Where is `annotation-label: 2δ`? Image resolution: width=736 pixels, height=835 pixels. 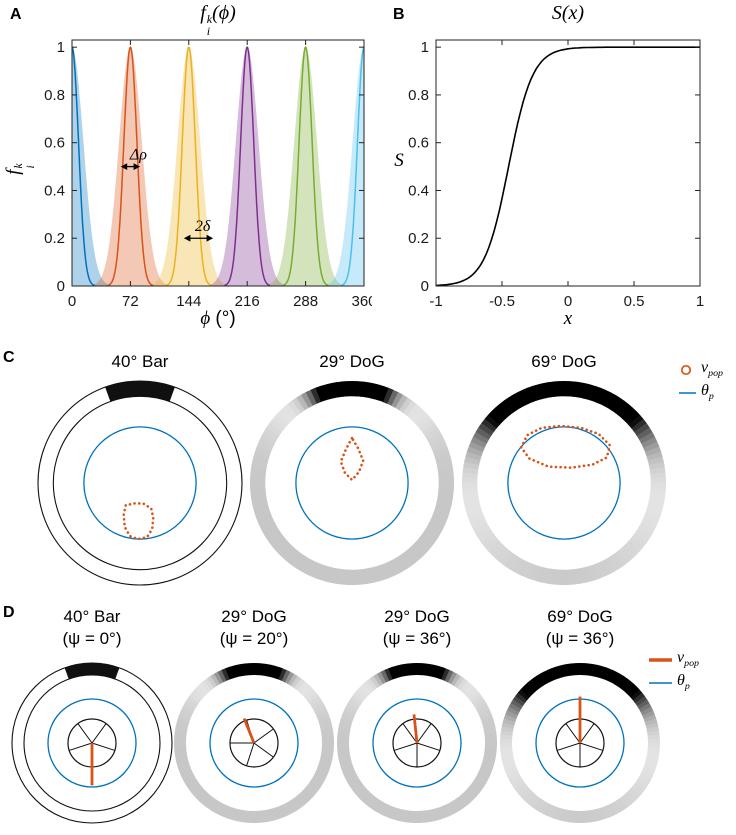
annotation-label: 2δ is located at coordinates (203, 226).